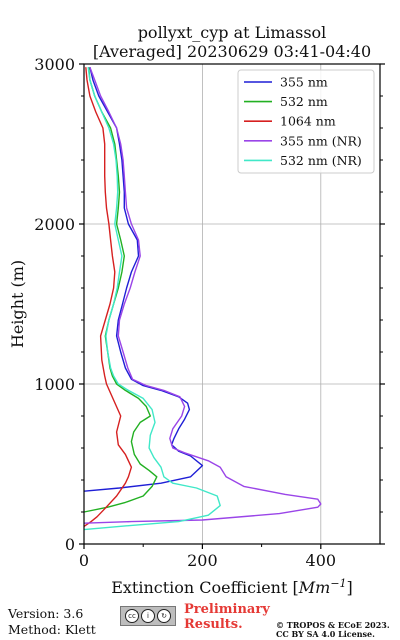 The image size is (400, 640). I want to click on x-tick-label: 400, so click(321, 560).